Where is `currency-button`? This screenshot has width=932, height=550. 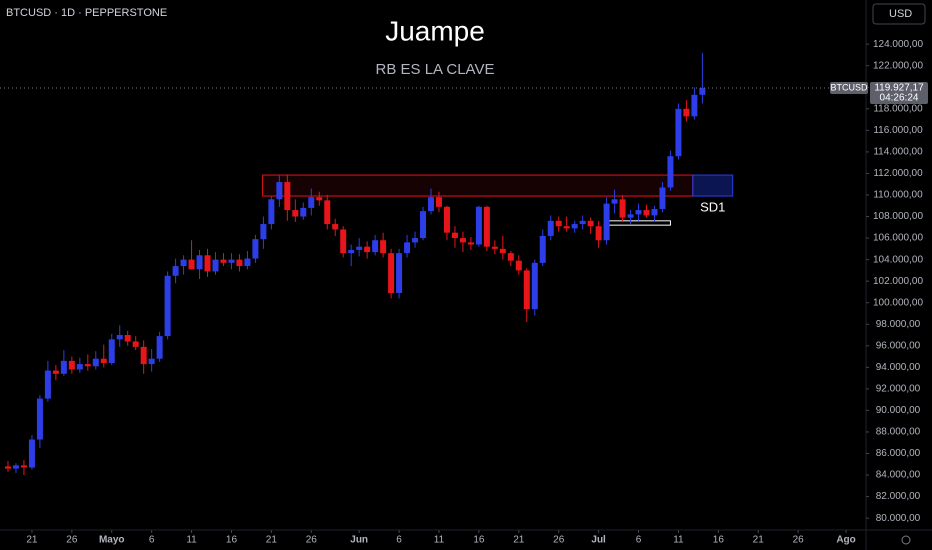
currency-button is located at coordinates (899, 14).